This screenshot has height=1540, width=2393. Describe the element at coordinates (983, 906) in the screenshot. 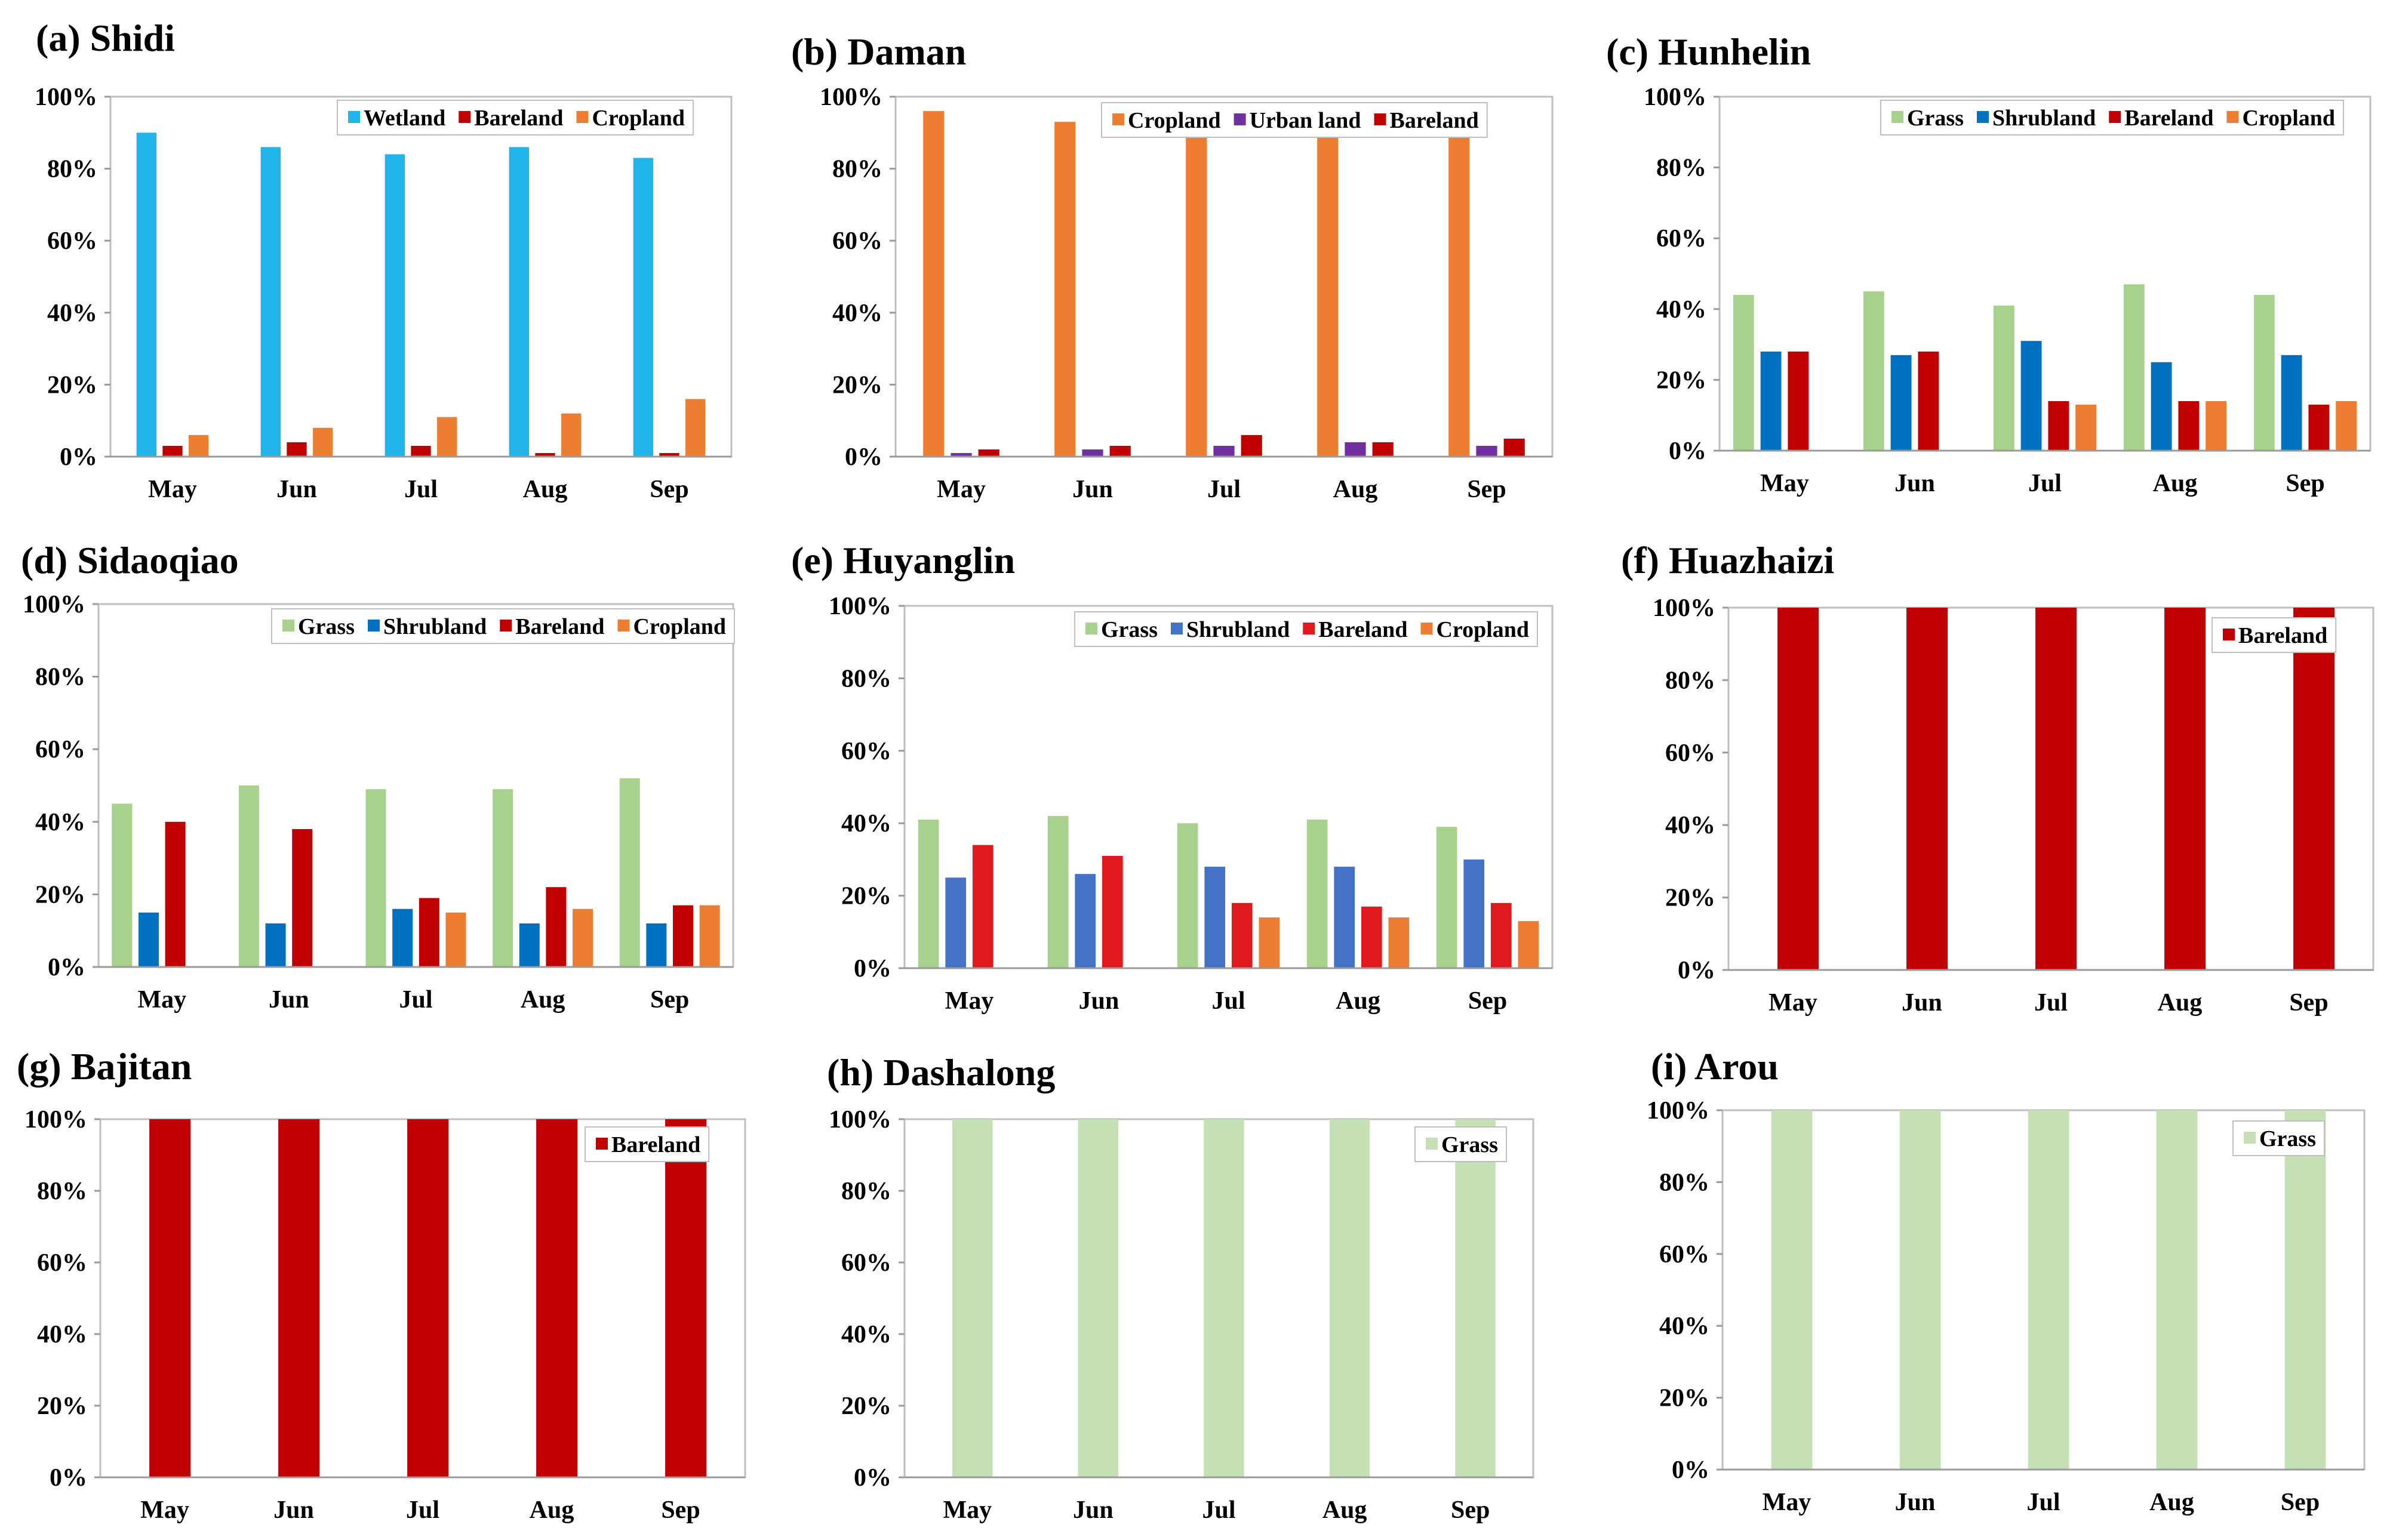

I see `bar-bareland-may` at that location.